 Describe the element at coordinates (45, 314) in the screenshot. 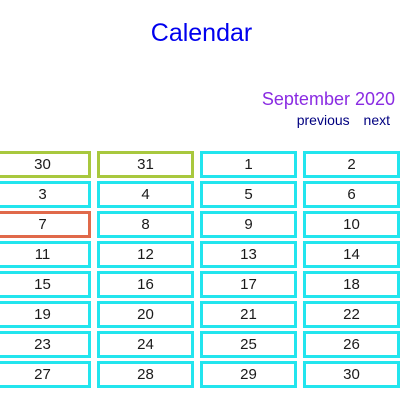

I see `day-cell: 19` at that location.